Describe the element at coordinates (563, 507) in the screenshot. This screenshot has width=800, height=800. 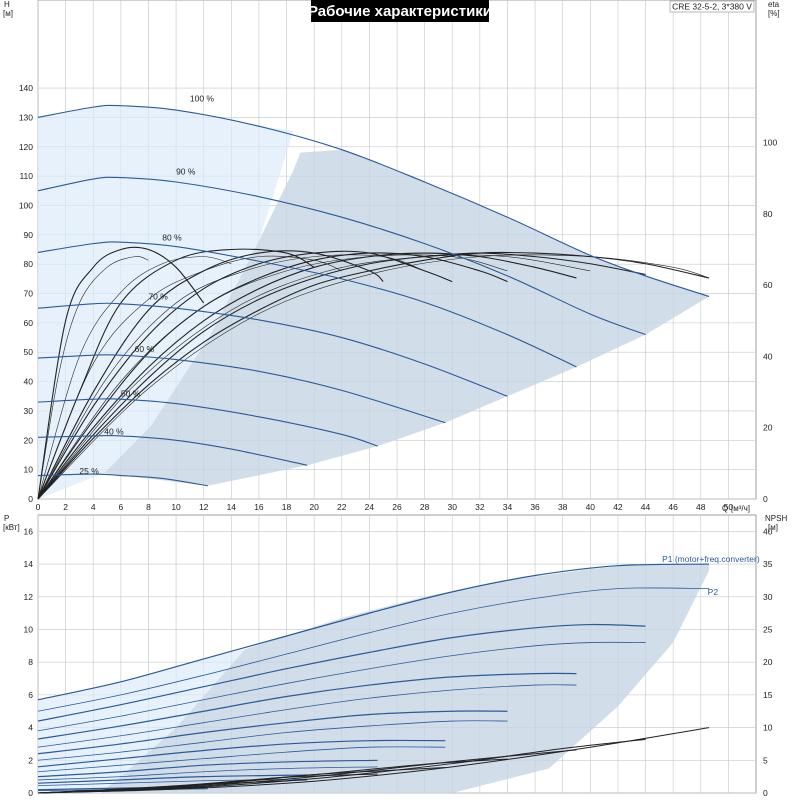
I see `flow-tick-label: 38` at that location.